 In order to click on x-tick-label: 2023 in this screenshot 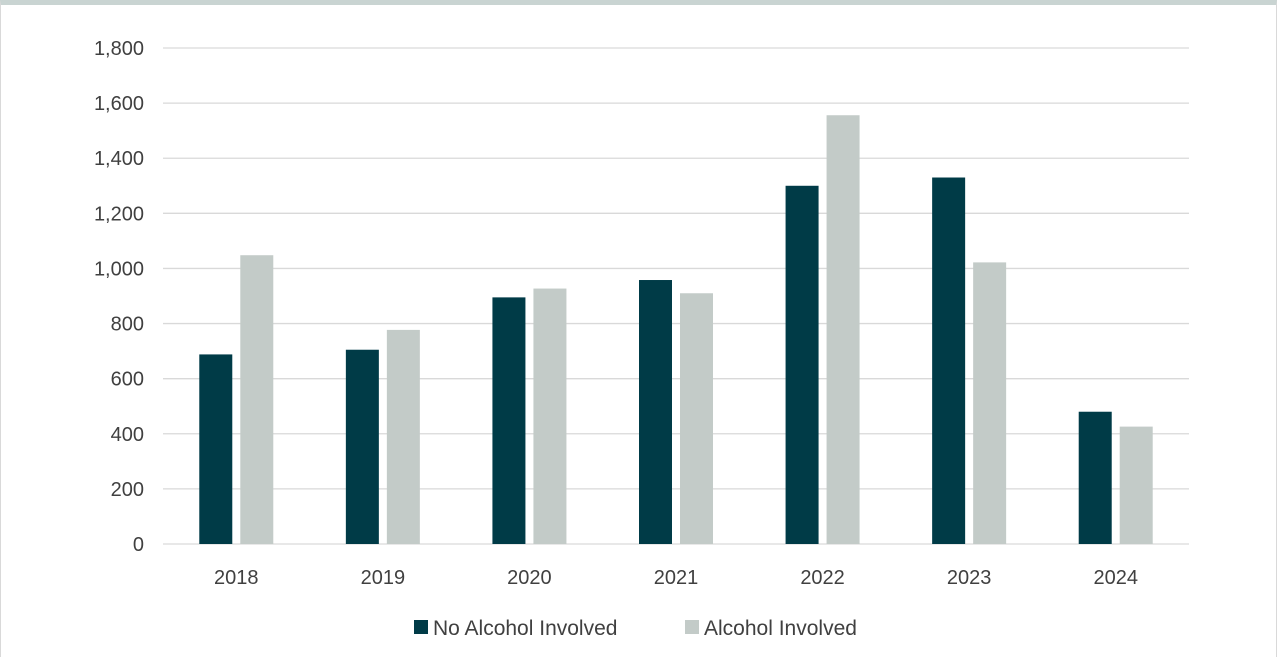, I will do `click(969, 578)`.